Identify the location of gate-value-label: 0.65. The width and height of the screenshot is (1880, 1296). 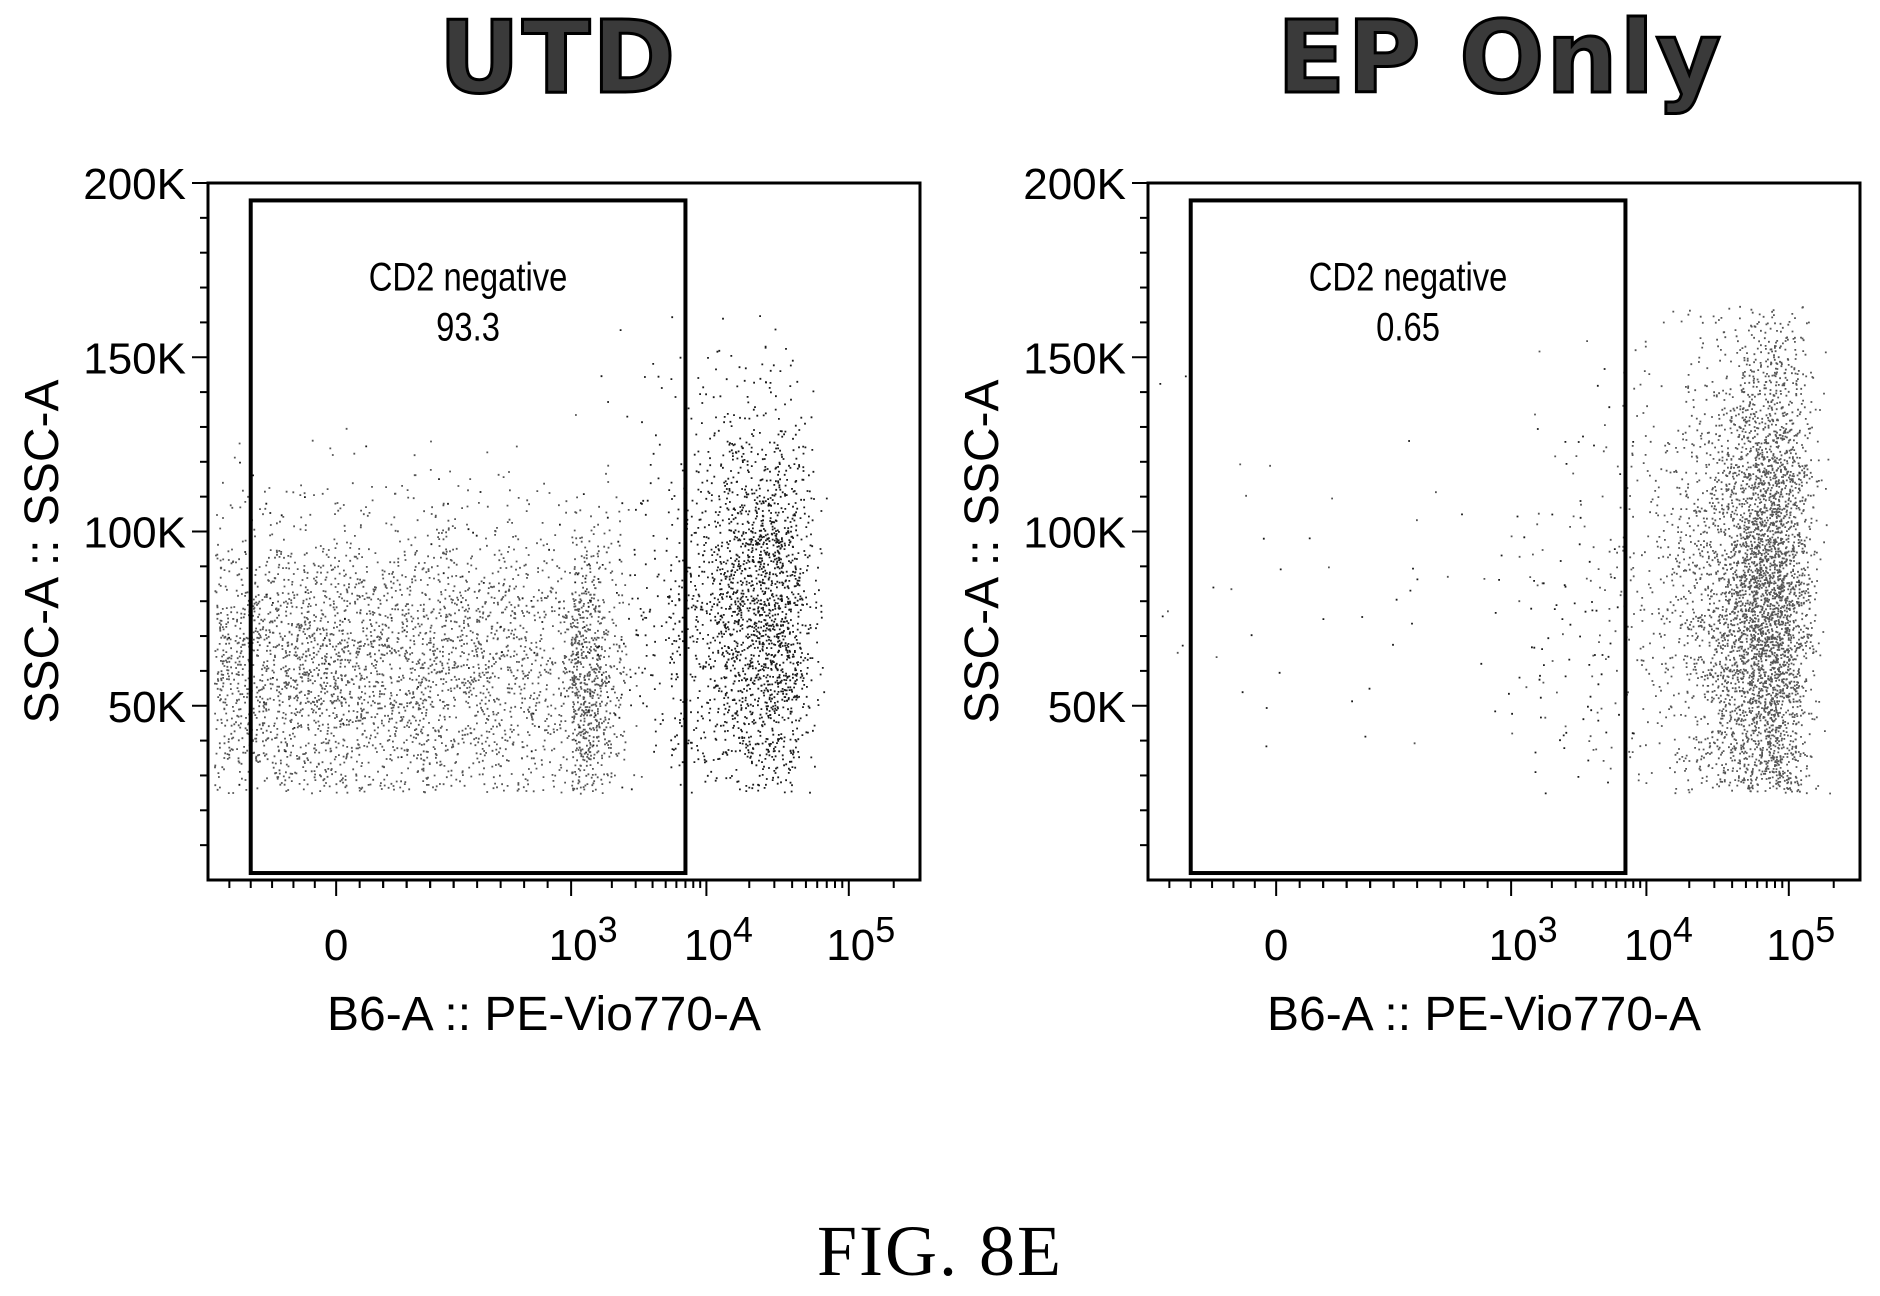
(1408, 326).